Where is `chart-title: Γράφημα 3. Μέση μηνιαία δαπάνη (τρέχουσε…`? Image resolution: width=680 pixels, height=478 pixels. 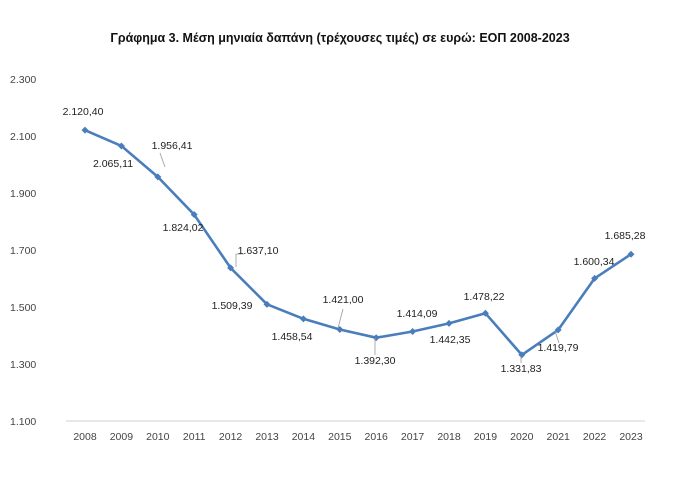
chart-title: Γράφημα 3. Μέση μηνιαία δαπάνη (τρέχουσε… is located at coordinates (340, 38).